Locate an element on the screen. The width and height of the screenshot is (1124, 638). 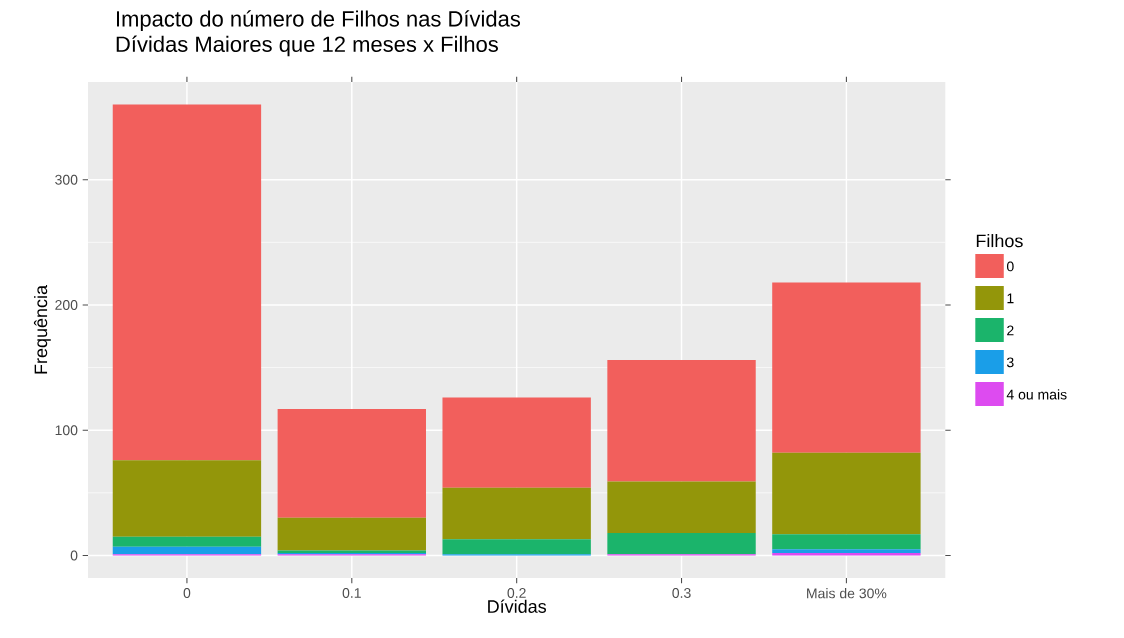
chart-subtitle: Dívidas Maiores que 12 meses x Filhos is located at coordinates (307, 46).